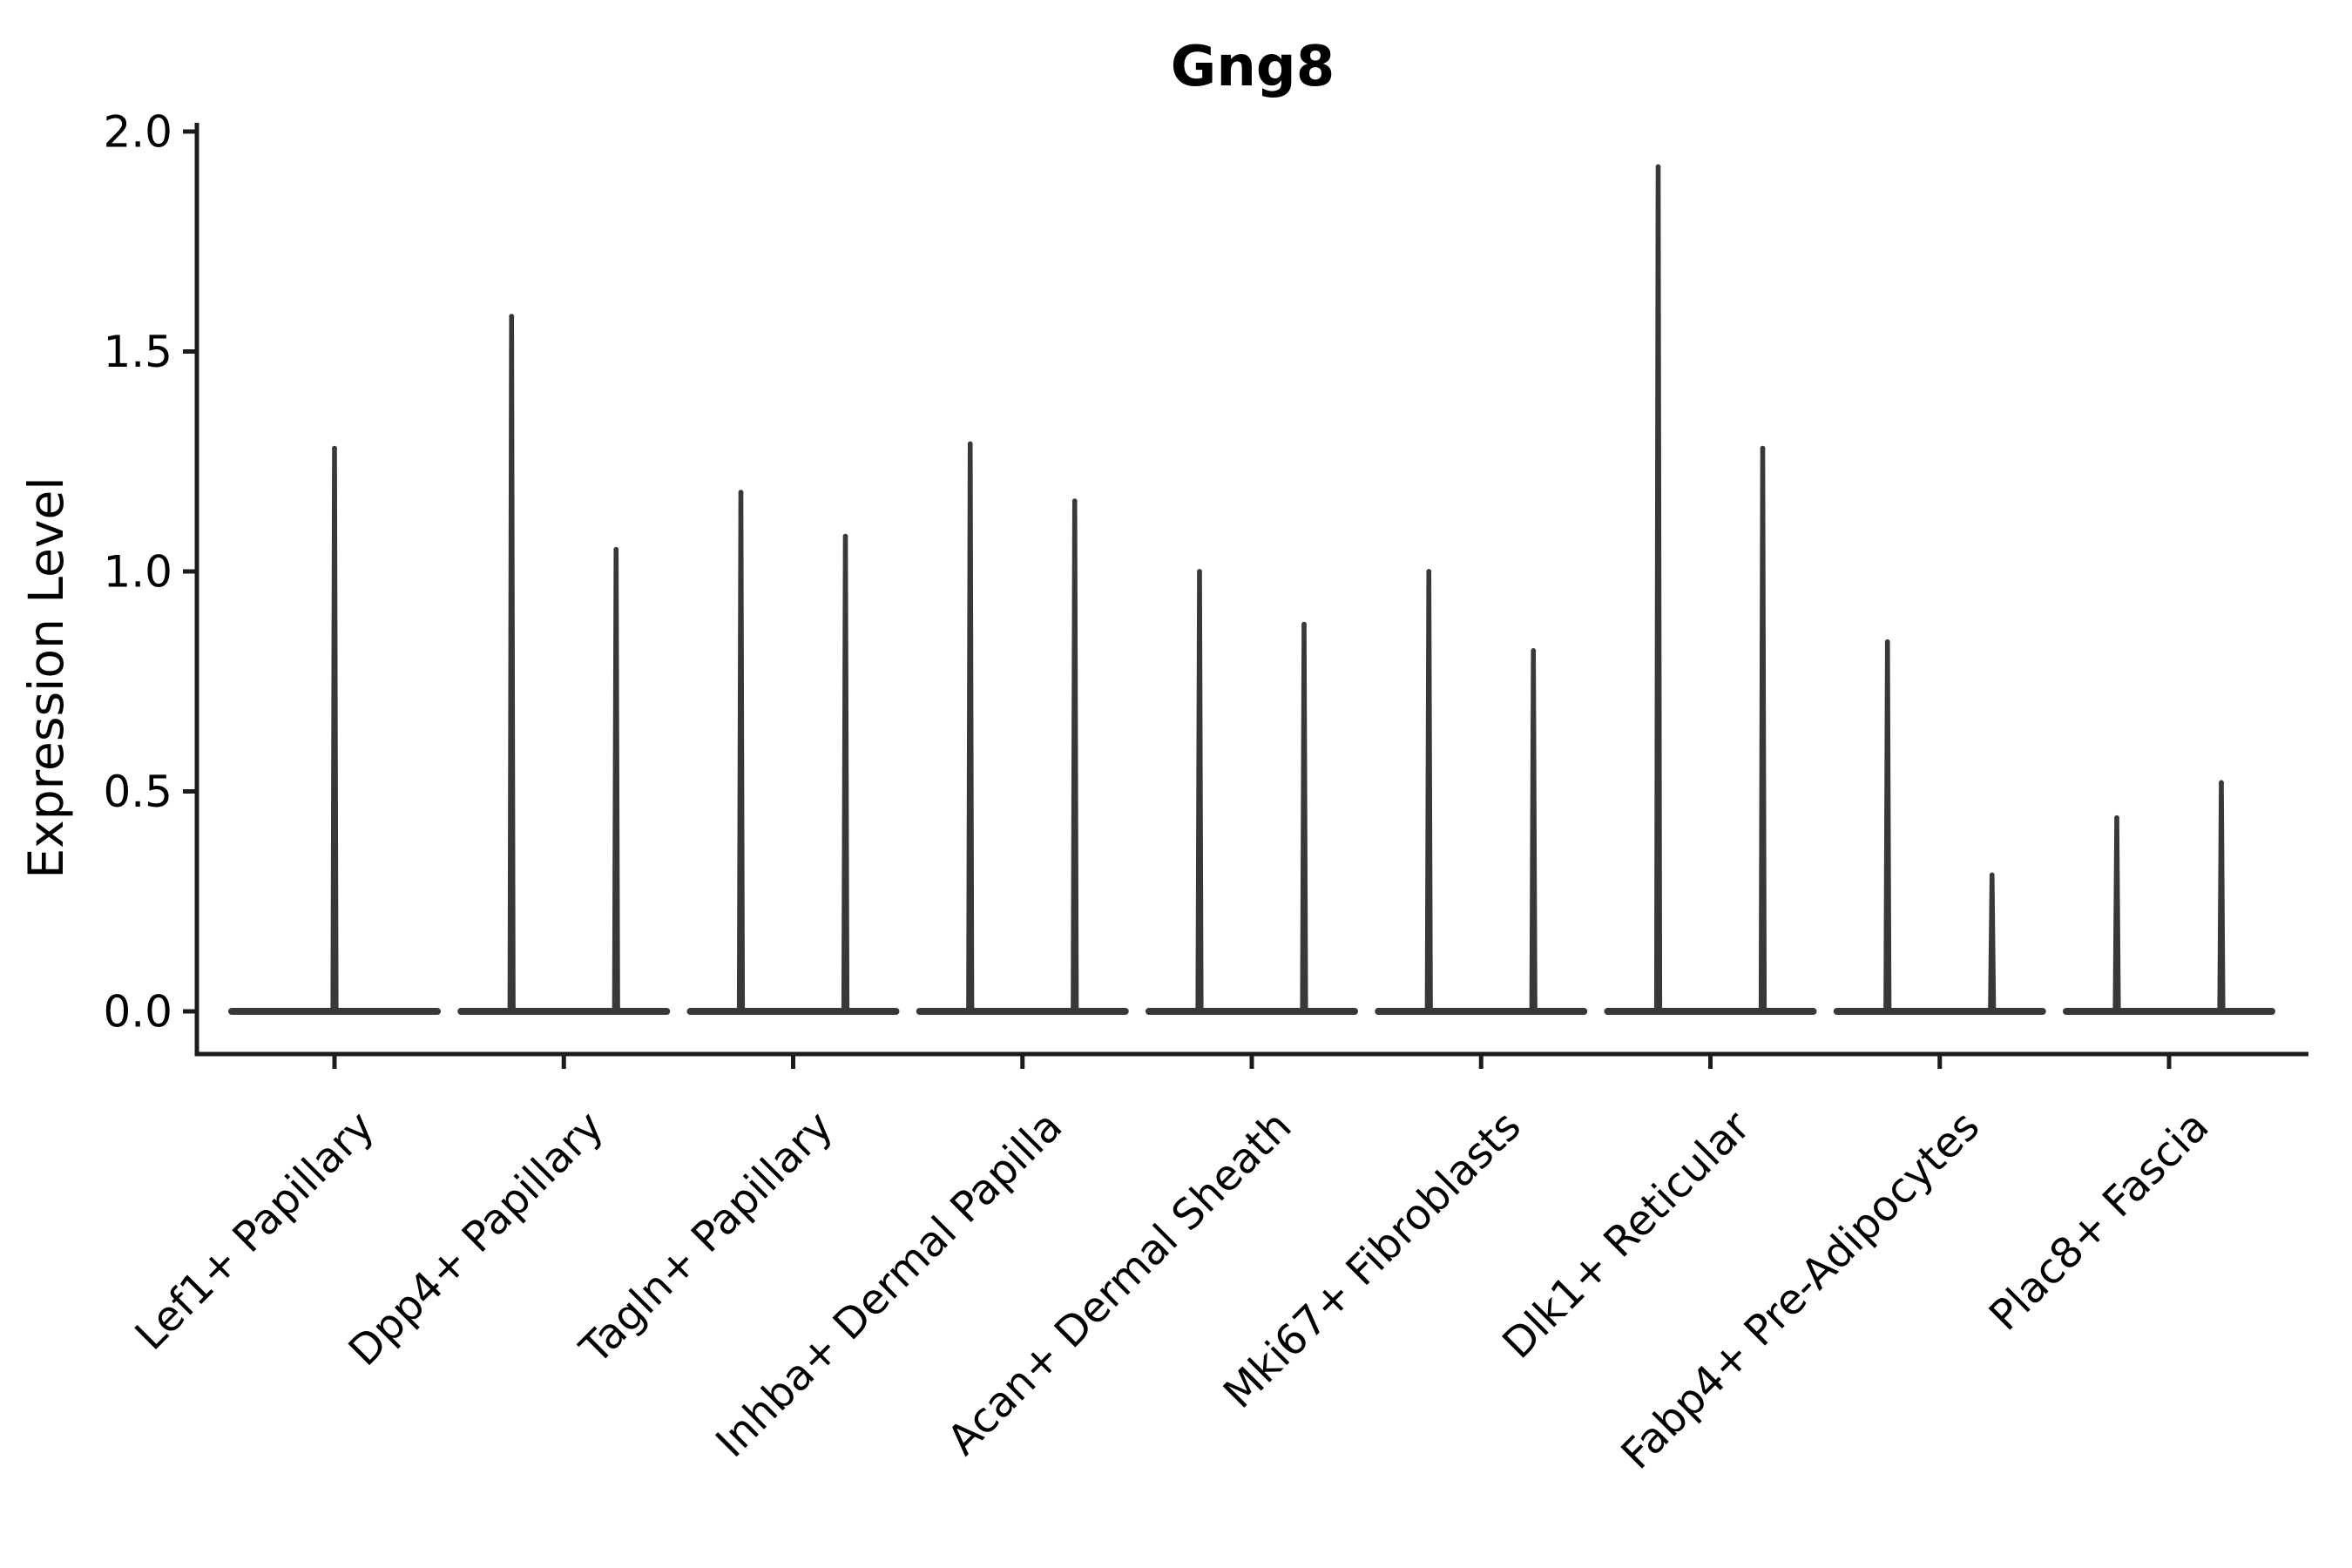 The width and height of the screenshot is (2352, 1568). Describe the element at coordinates (137, 792) in the screenshot. I see `y-tick-label: 0.5` at that location.